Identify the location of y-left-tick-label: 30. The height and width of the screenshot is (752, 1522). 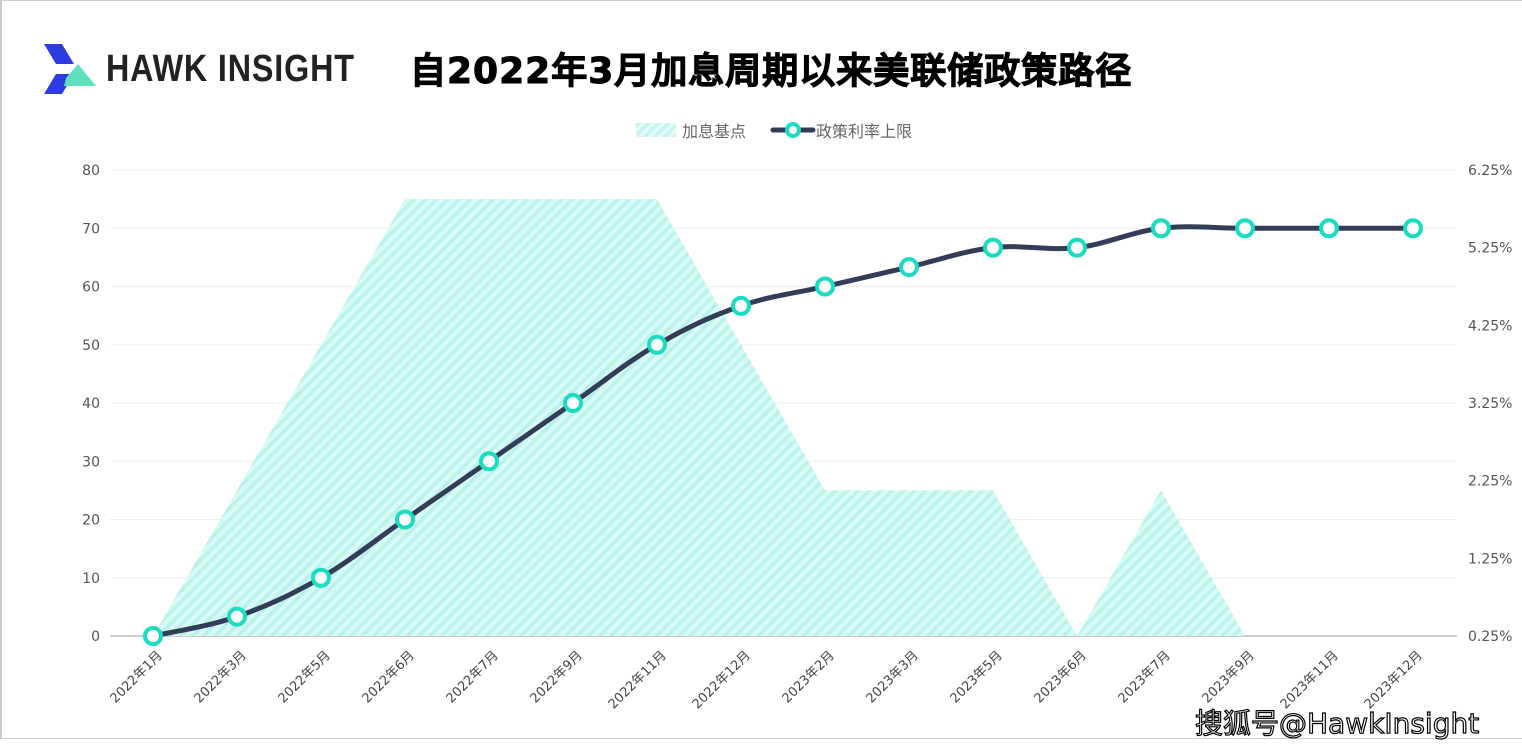
(91, 462).